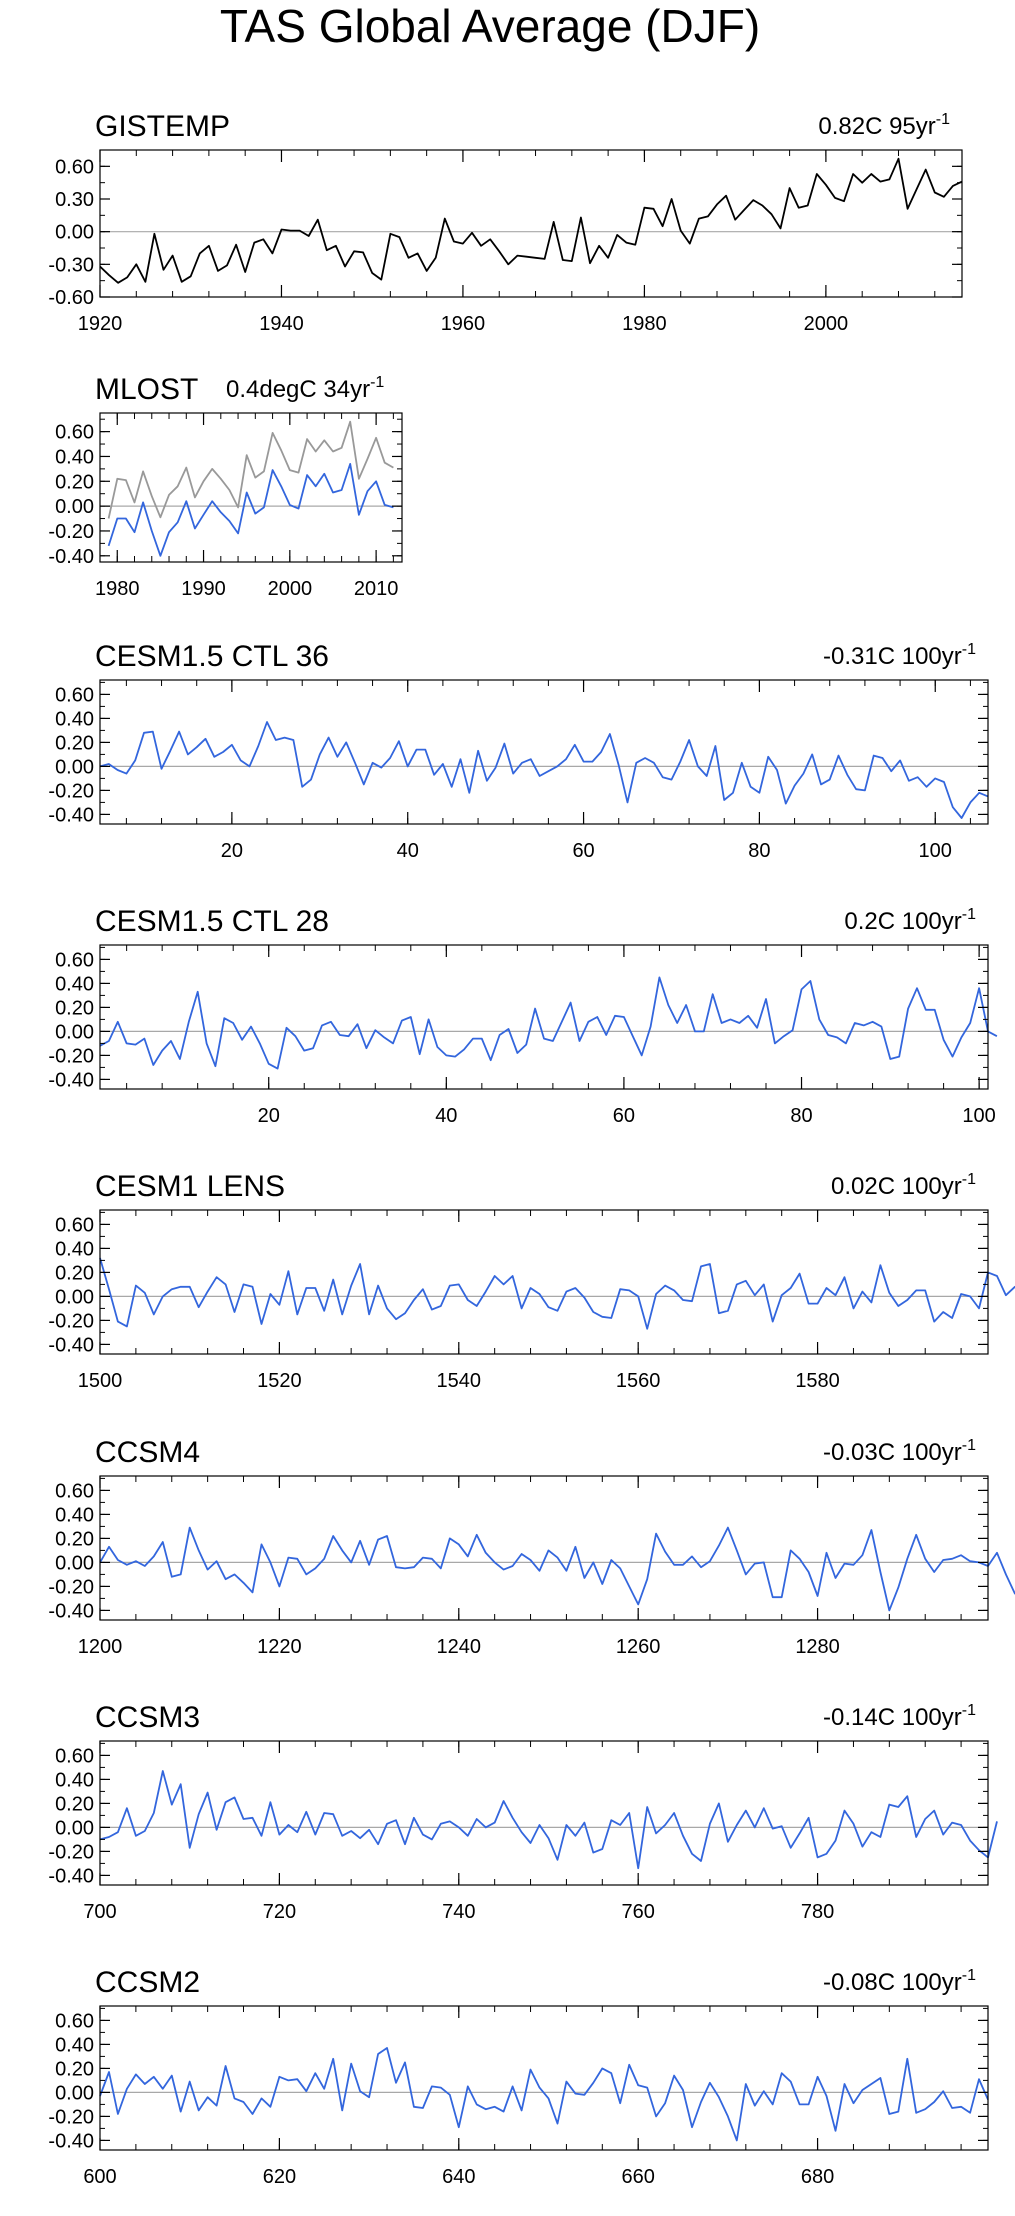 The image size is (1015, 2216). Describe the element at coordinates (899, 655) in the screenshot. I see `trend-label: -0.31C 100yr-1` at that location.